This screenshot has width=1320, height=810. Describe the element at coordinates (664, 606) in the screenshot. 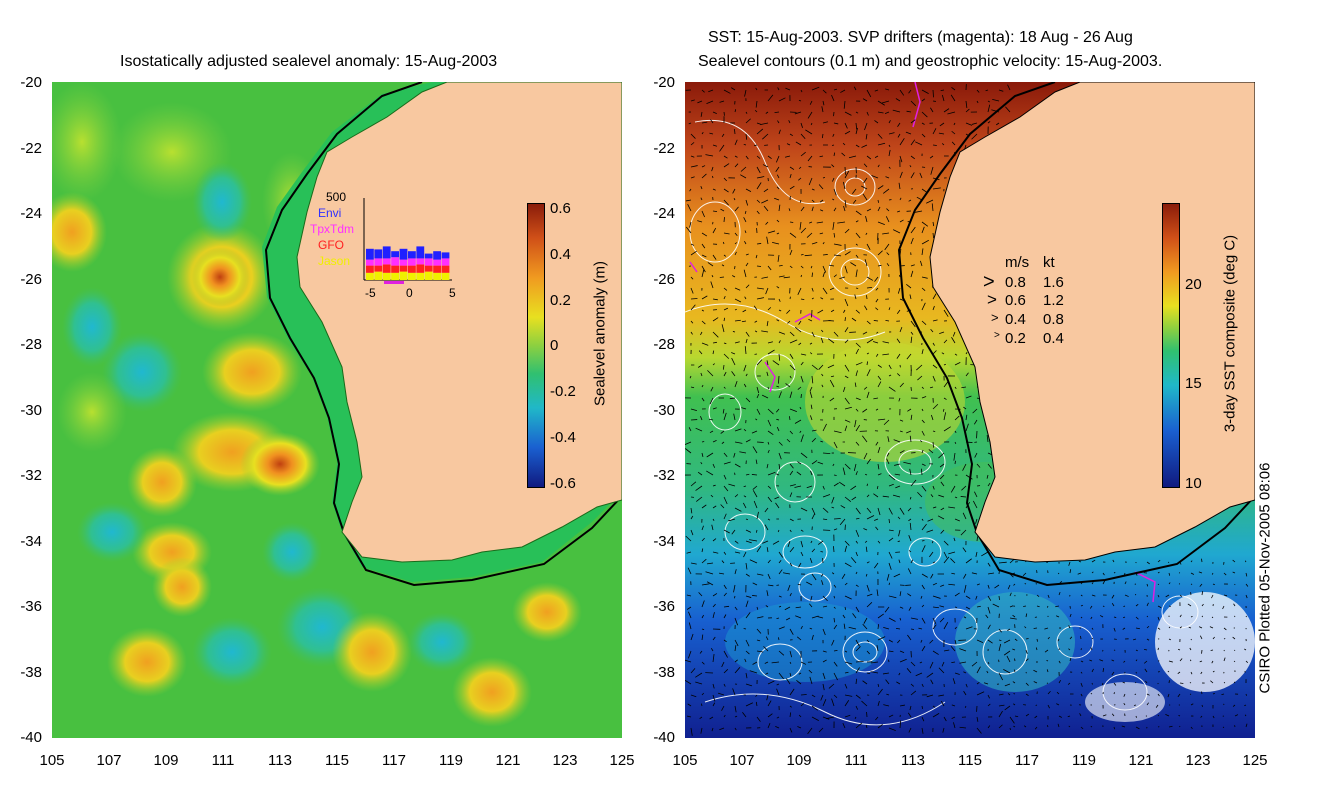

I see `right-y-tick: -36` at that location.